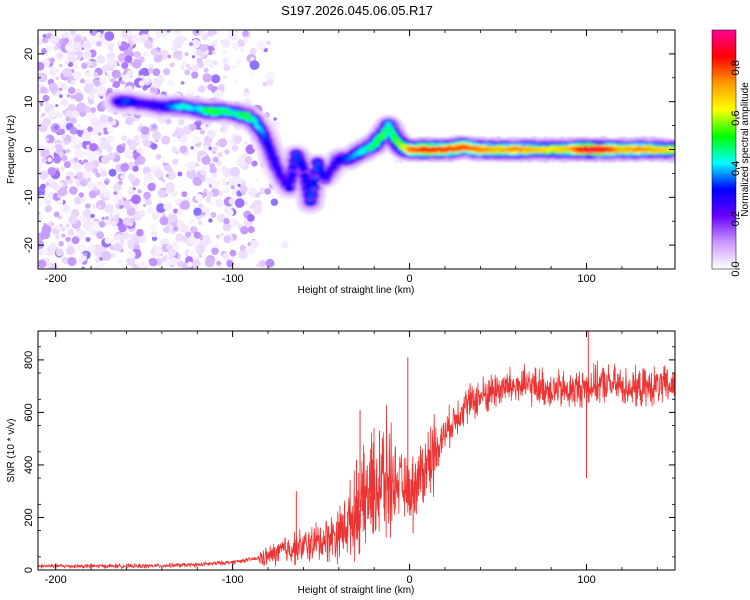 This screenshot has height=600, width=750. What do you see at coordinates (29, 517) in the screenshot?
I see `y-tick-label: 200` at bounding box center [29, 517].